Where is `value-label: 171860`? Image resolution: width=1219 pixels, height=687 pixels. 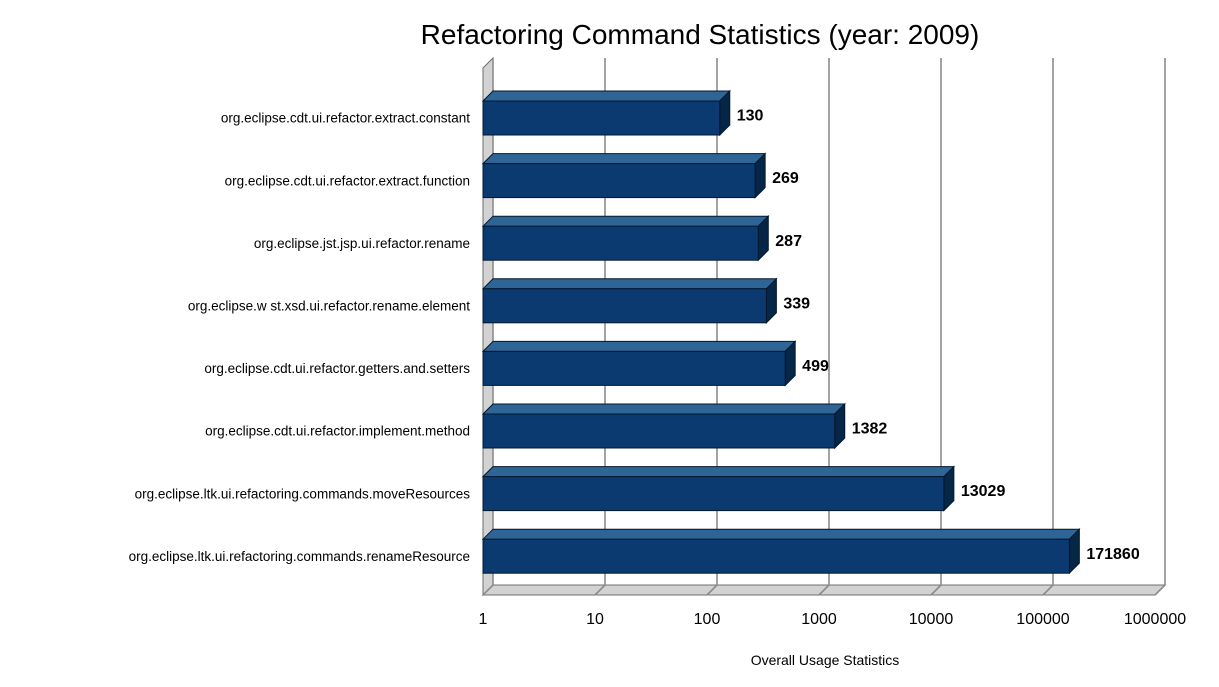 value-label: 171860 is located at coordinates (1112, 554).